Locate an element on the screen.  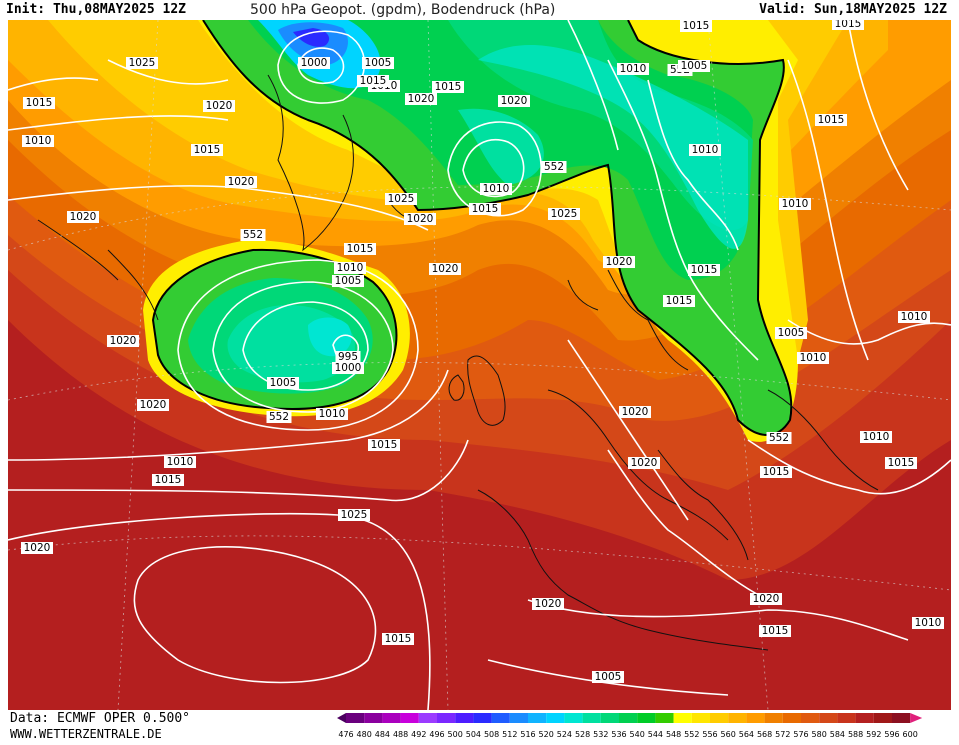
legend-tick-label: 536 is located at coordinates (618, 734).